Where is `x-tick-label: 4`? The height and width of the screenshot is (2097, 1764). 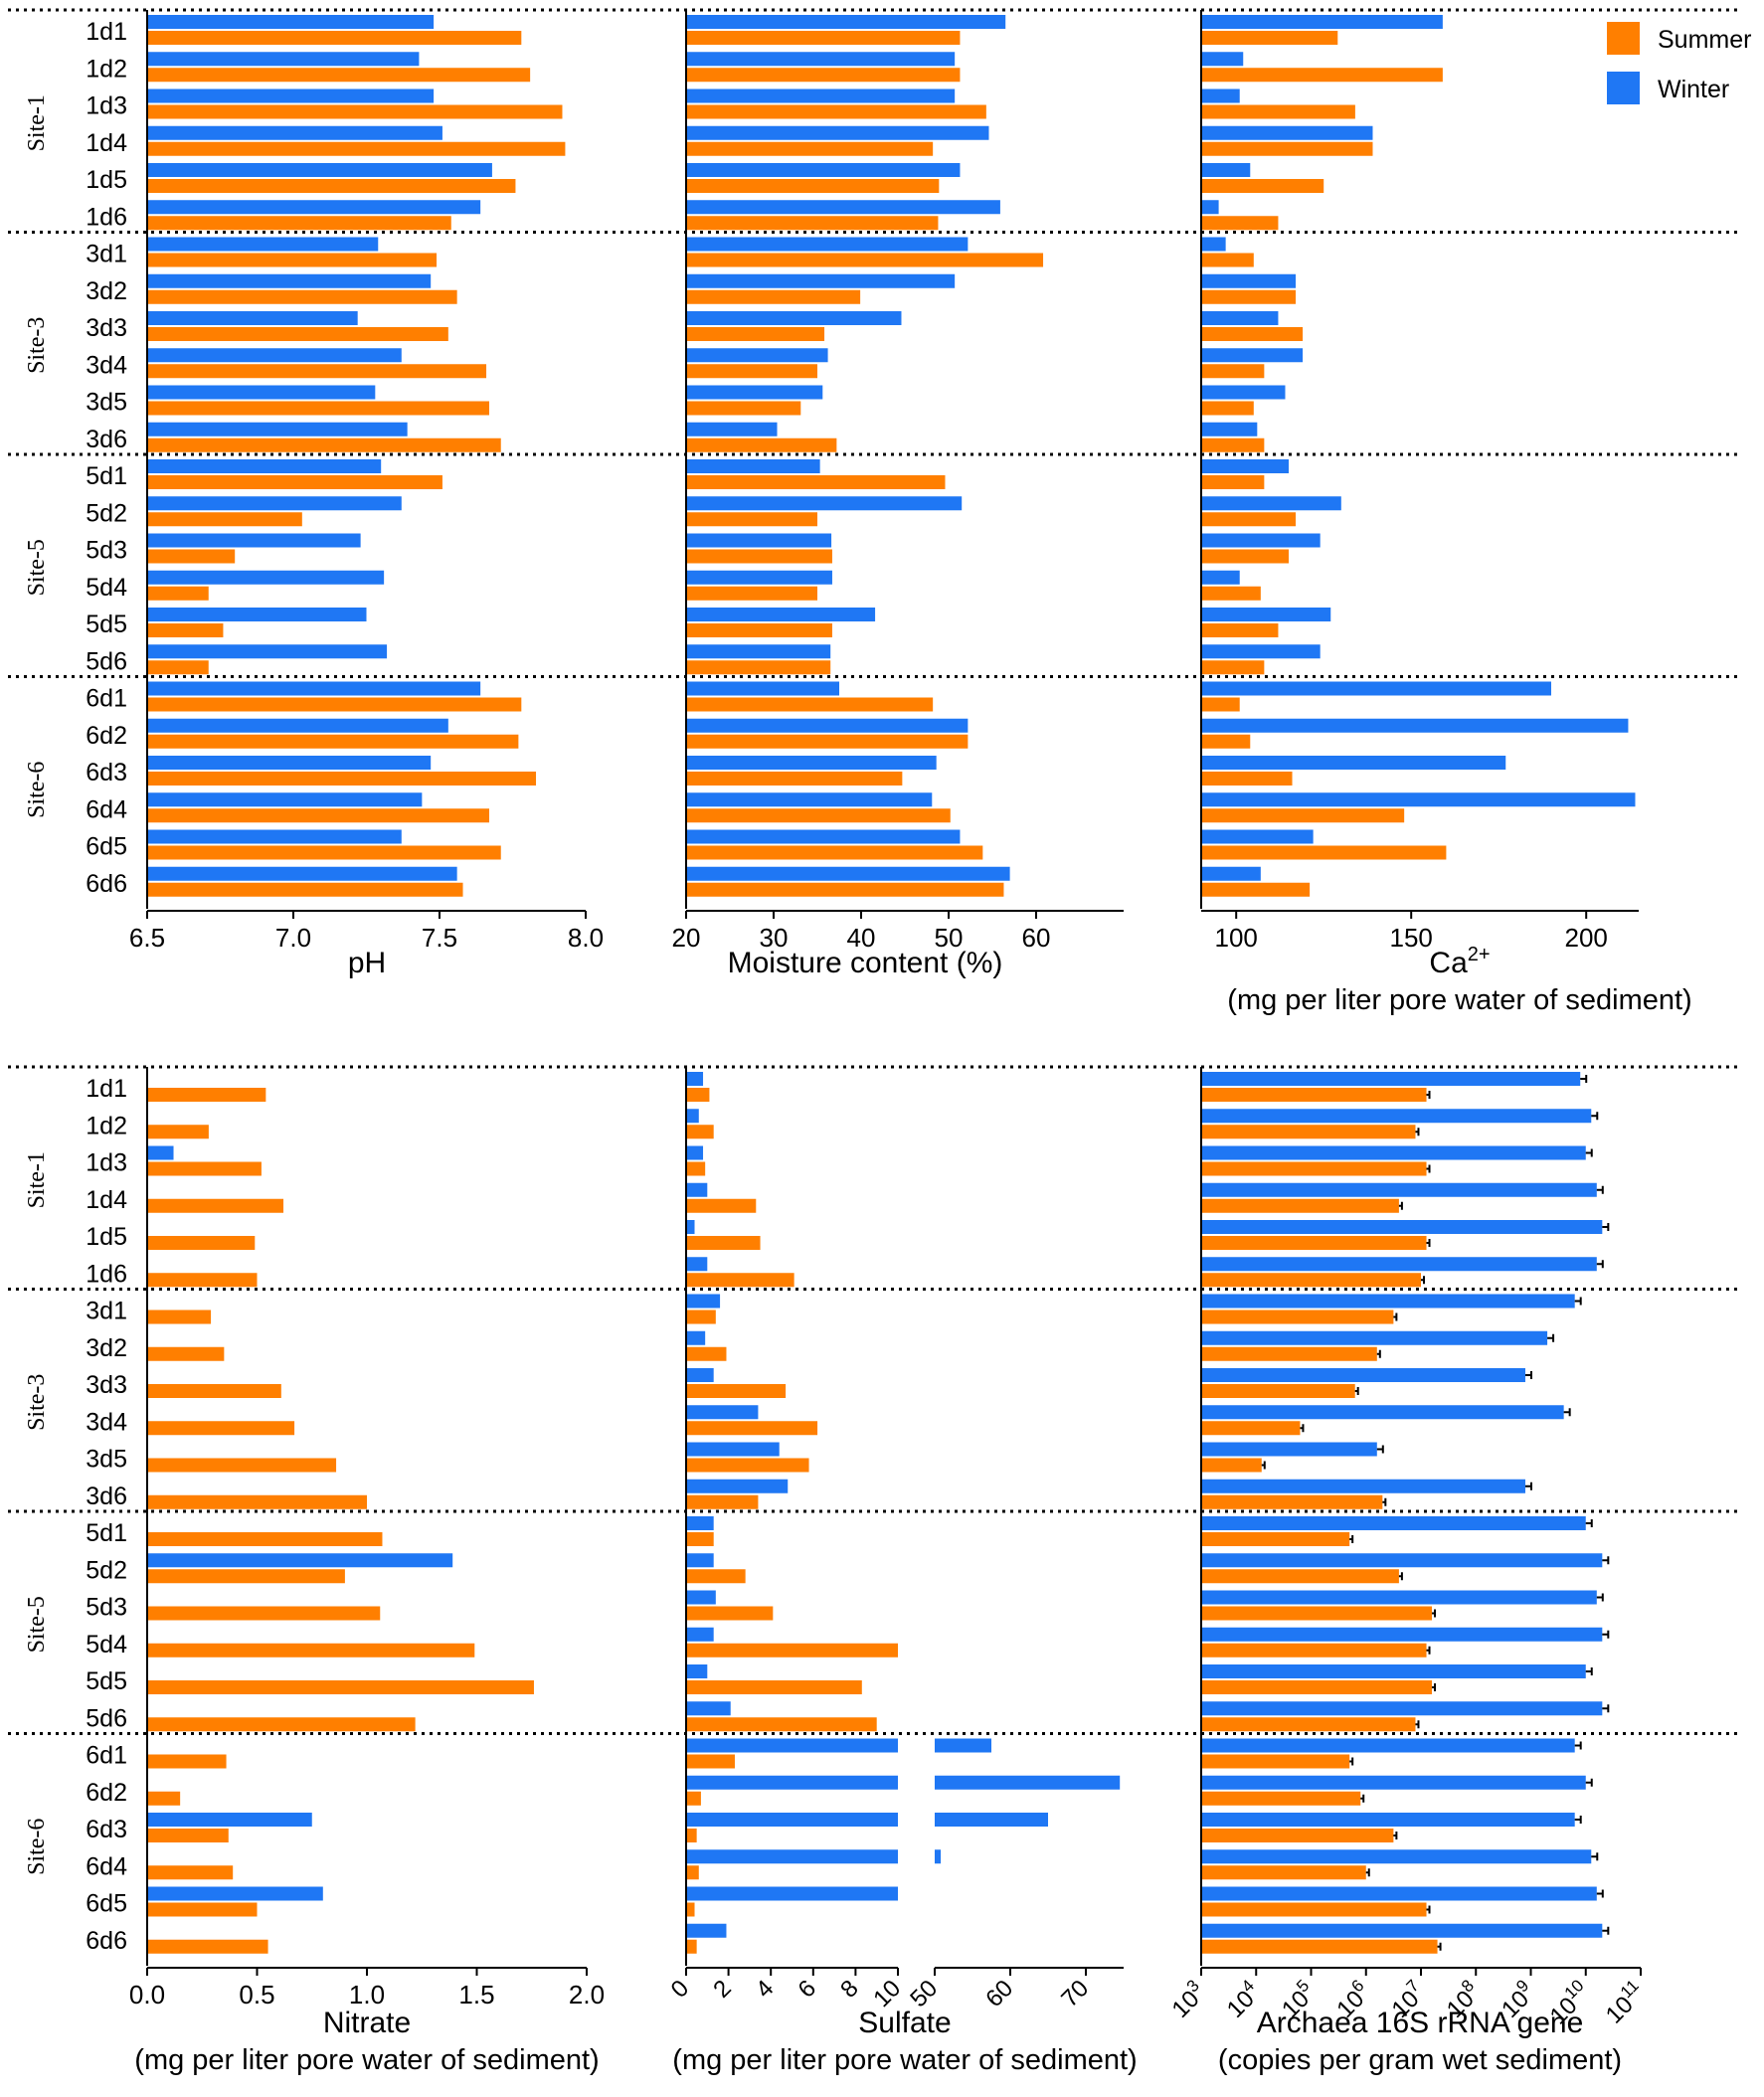 x-tick-label: 4 is located at coordinates (765, 1990).